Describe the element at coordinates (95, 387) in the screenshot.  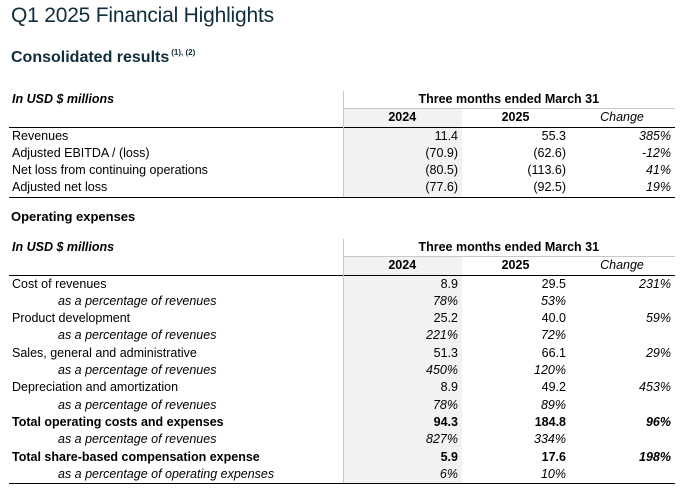
I see `row-label: Depreciation and amortization` at that location.